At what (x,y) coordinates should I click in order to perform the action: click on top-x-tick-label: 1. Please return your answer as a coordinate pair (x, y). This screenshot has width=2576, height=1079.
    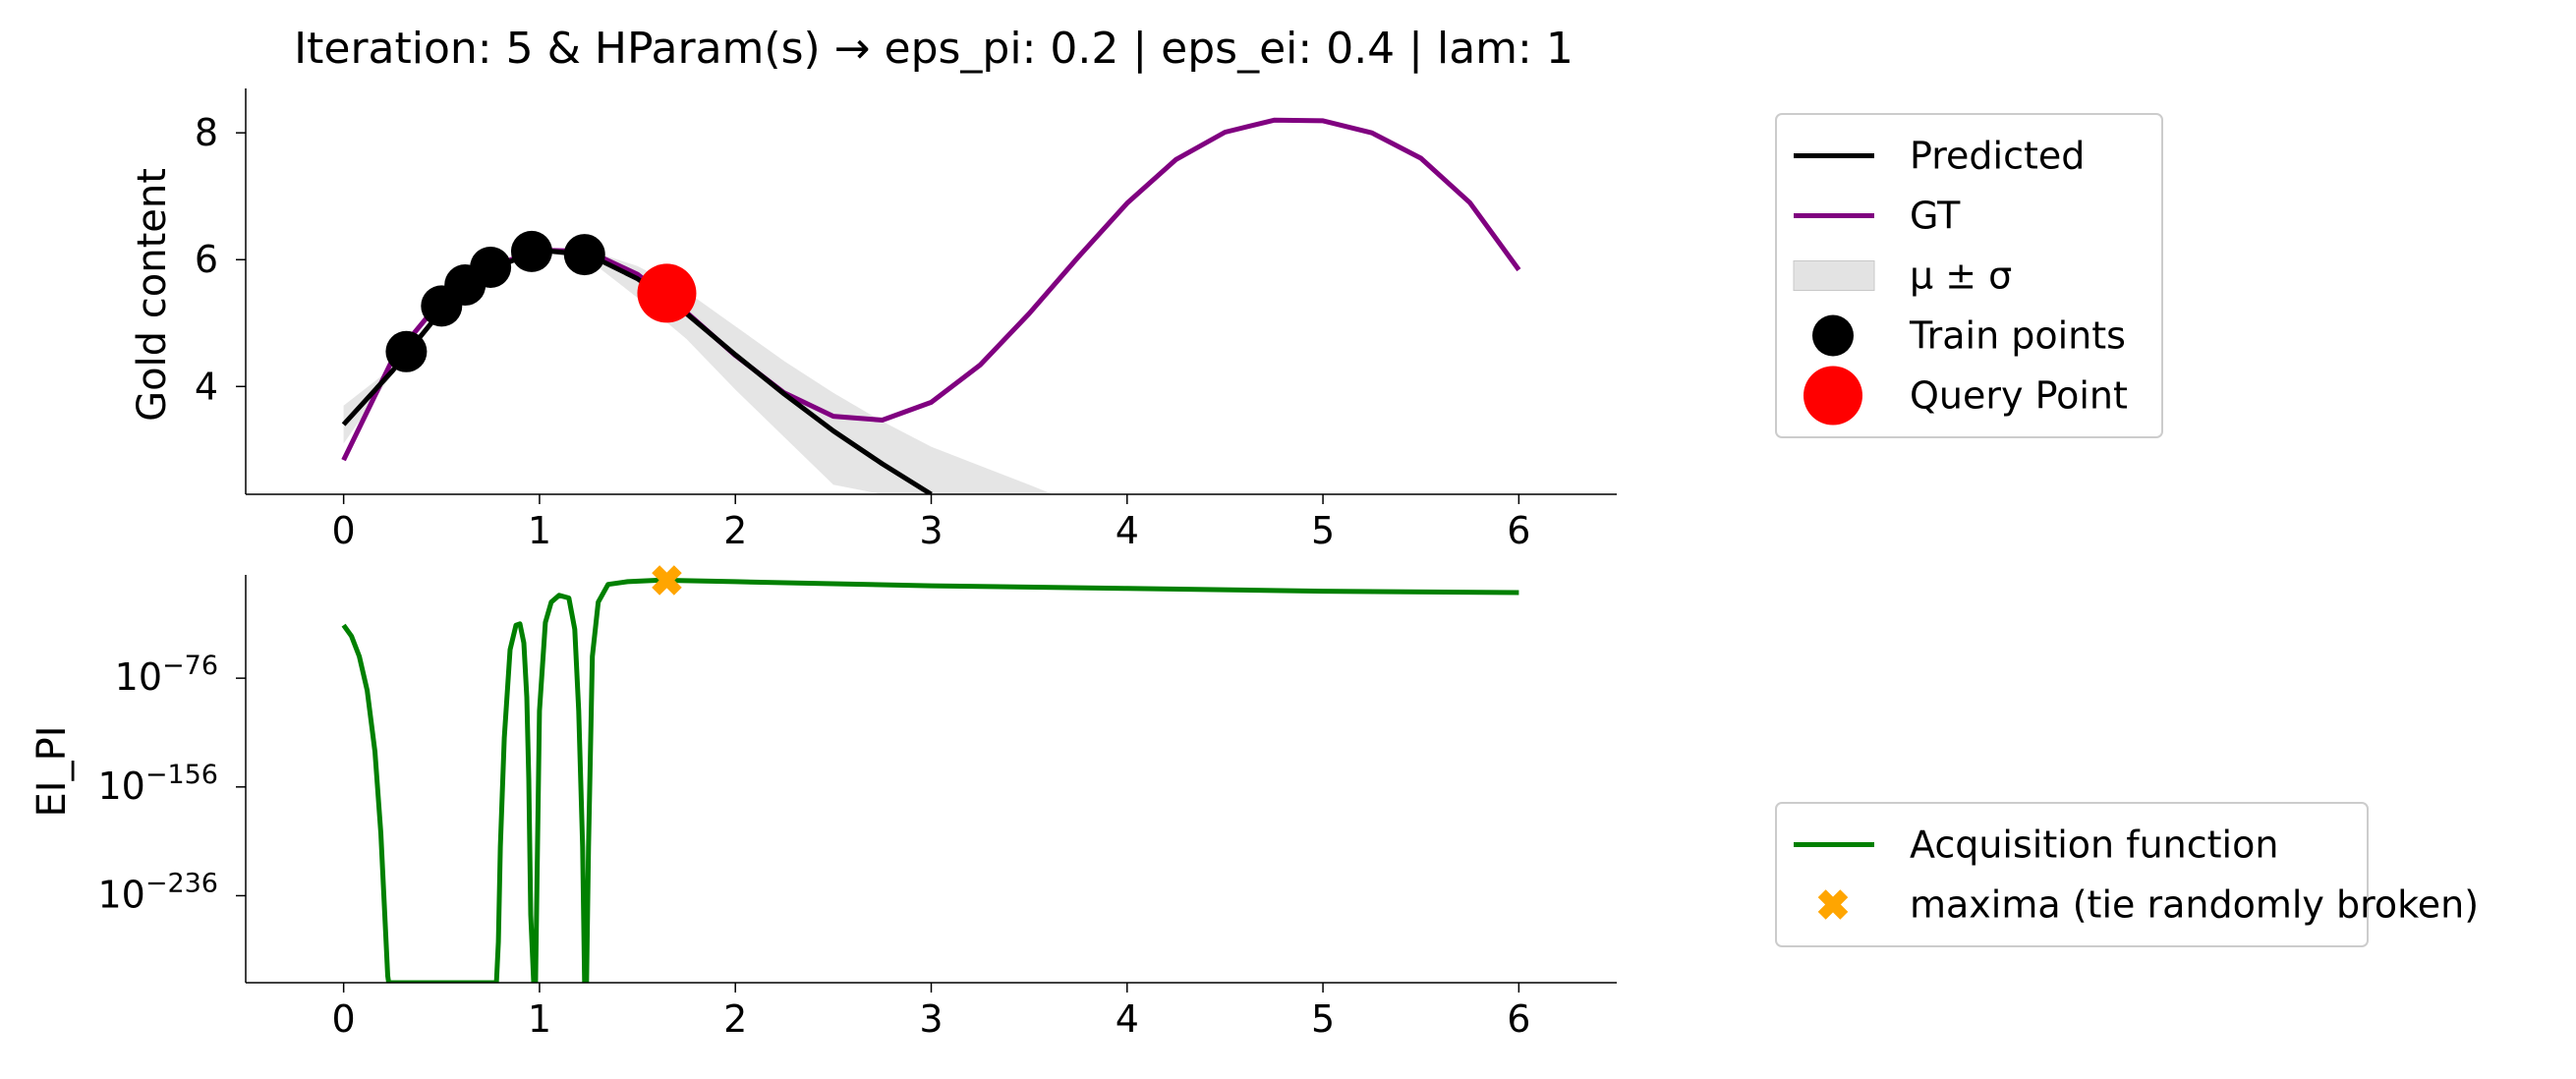
    Looking at the image, I should click on (539, 530).